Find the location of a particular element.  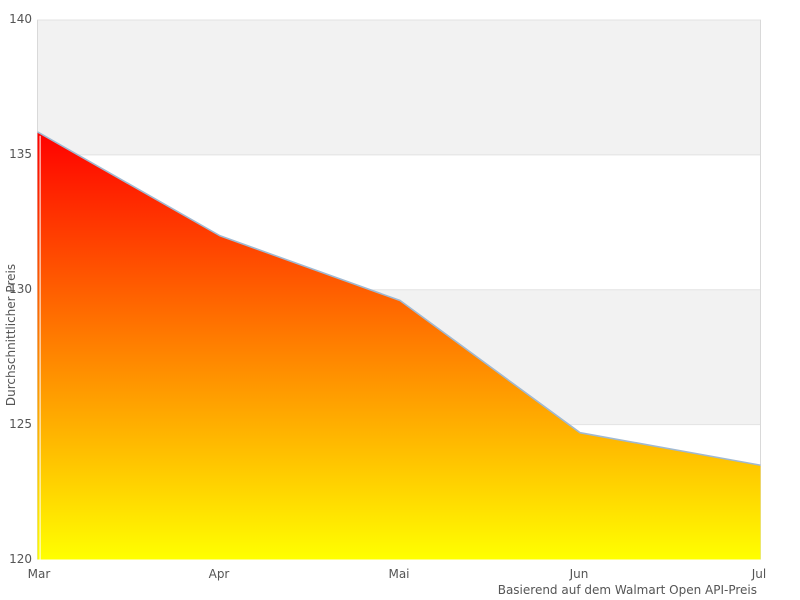

y-tick-label: 135 is located at coordinates (20, 153).